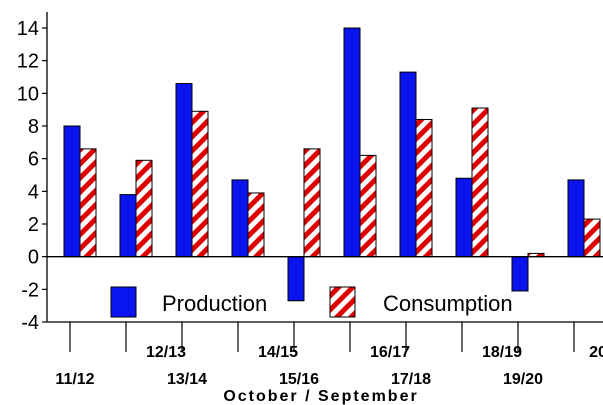 This screenshot has width=603, height=405. What do you see at coordinates (32, 173) in the screenshot?
I see `y-axis: -4 -2 0 2 4 6 8 10 12 14` at bounding box center [32, 173].